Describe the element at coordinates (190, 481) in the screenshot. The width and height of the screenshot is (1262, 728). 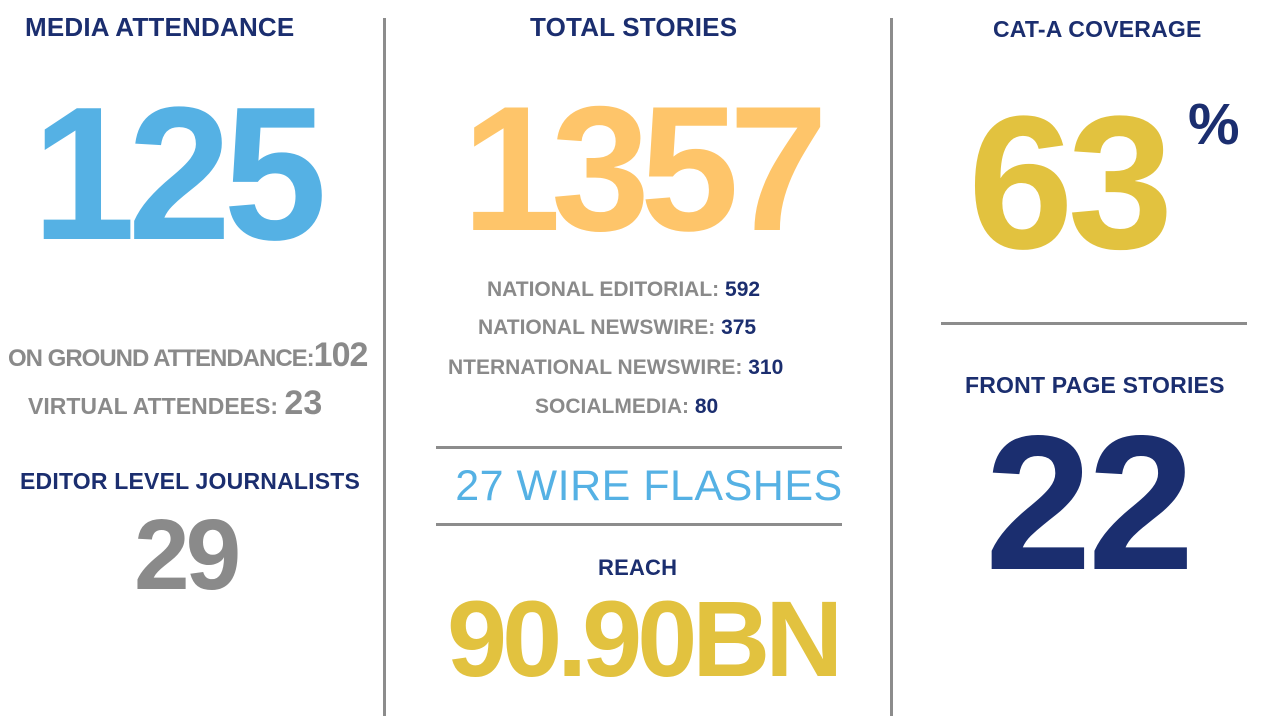
I see `editor-level-journalists-heading: EDITOR LEVEL JOURNALISTS` at that location.